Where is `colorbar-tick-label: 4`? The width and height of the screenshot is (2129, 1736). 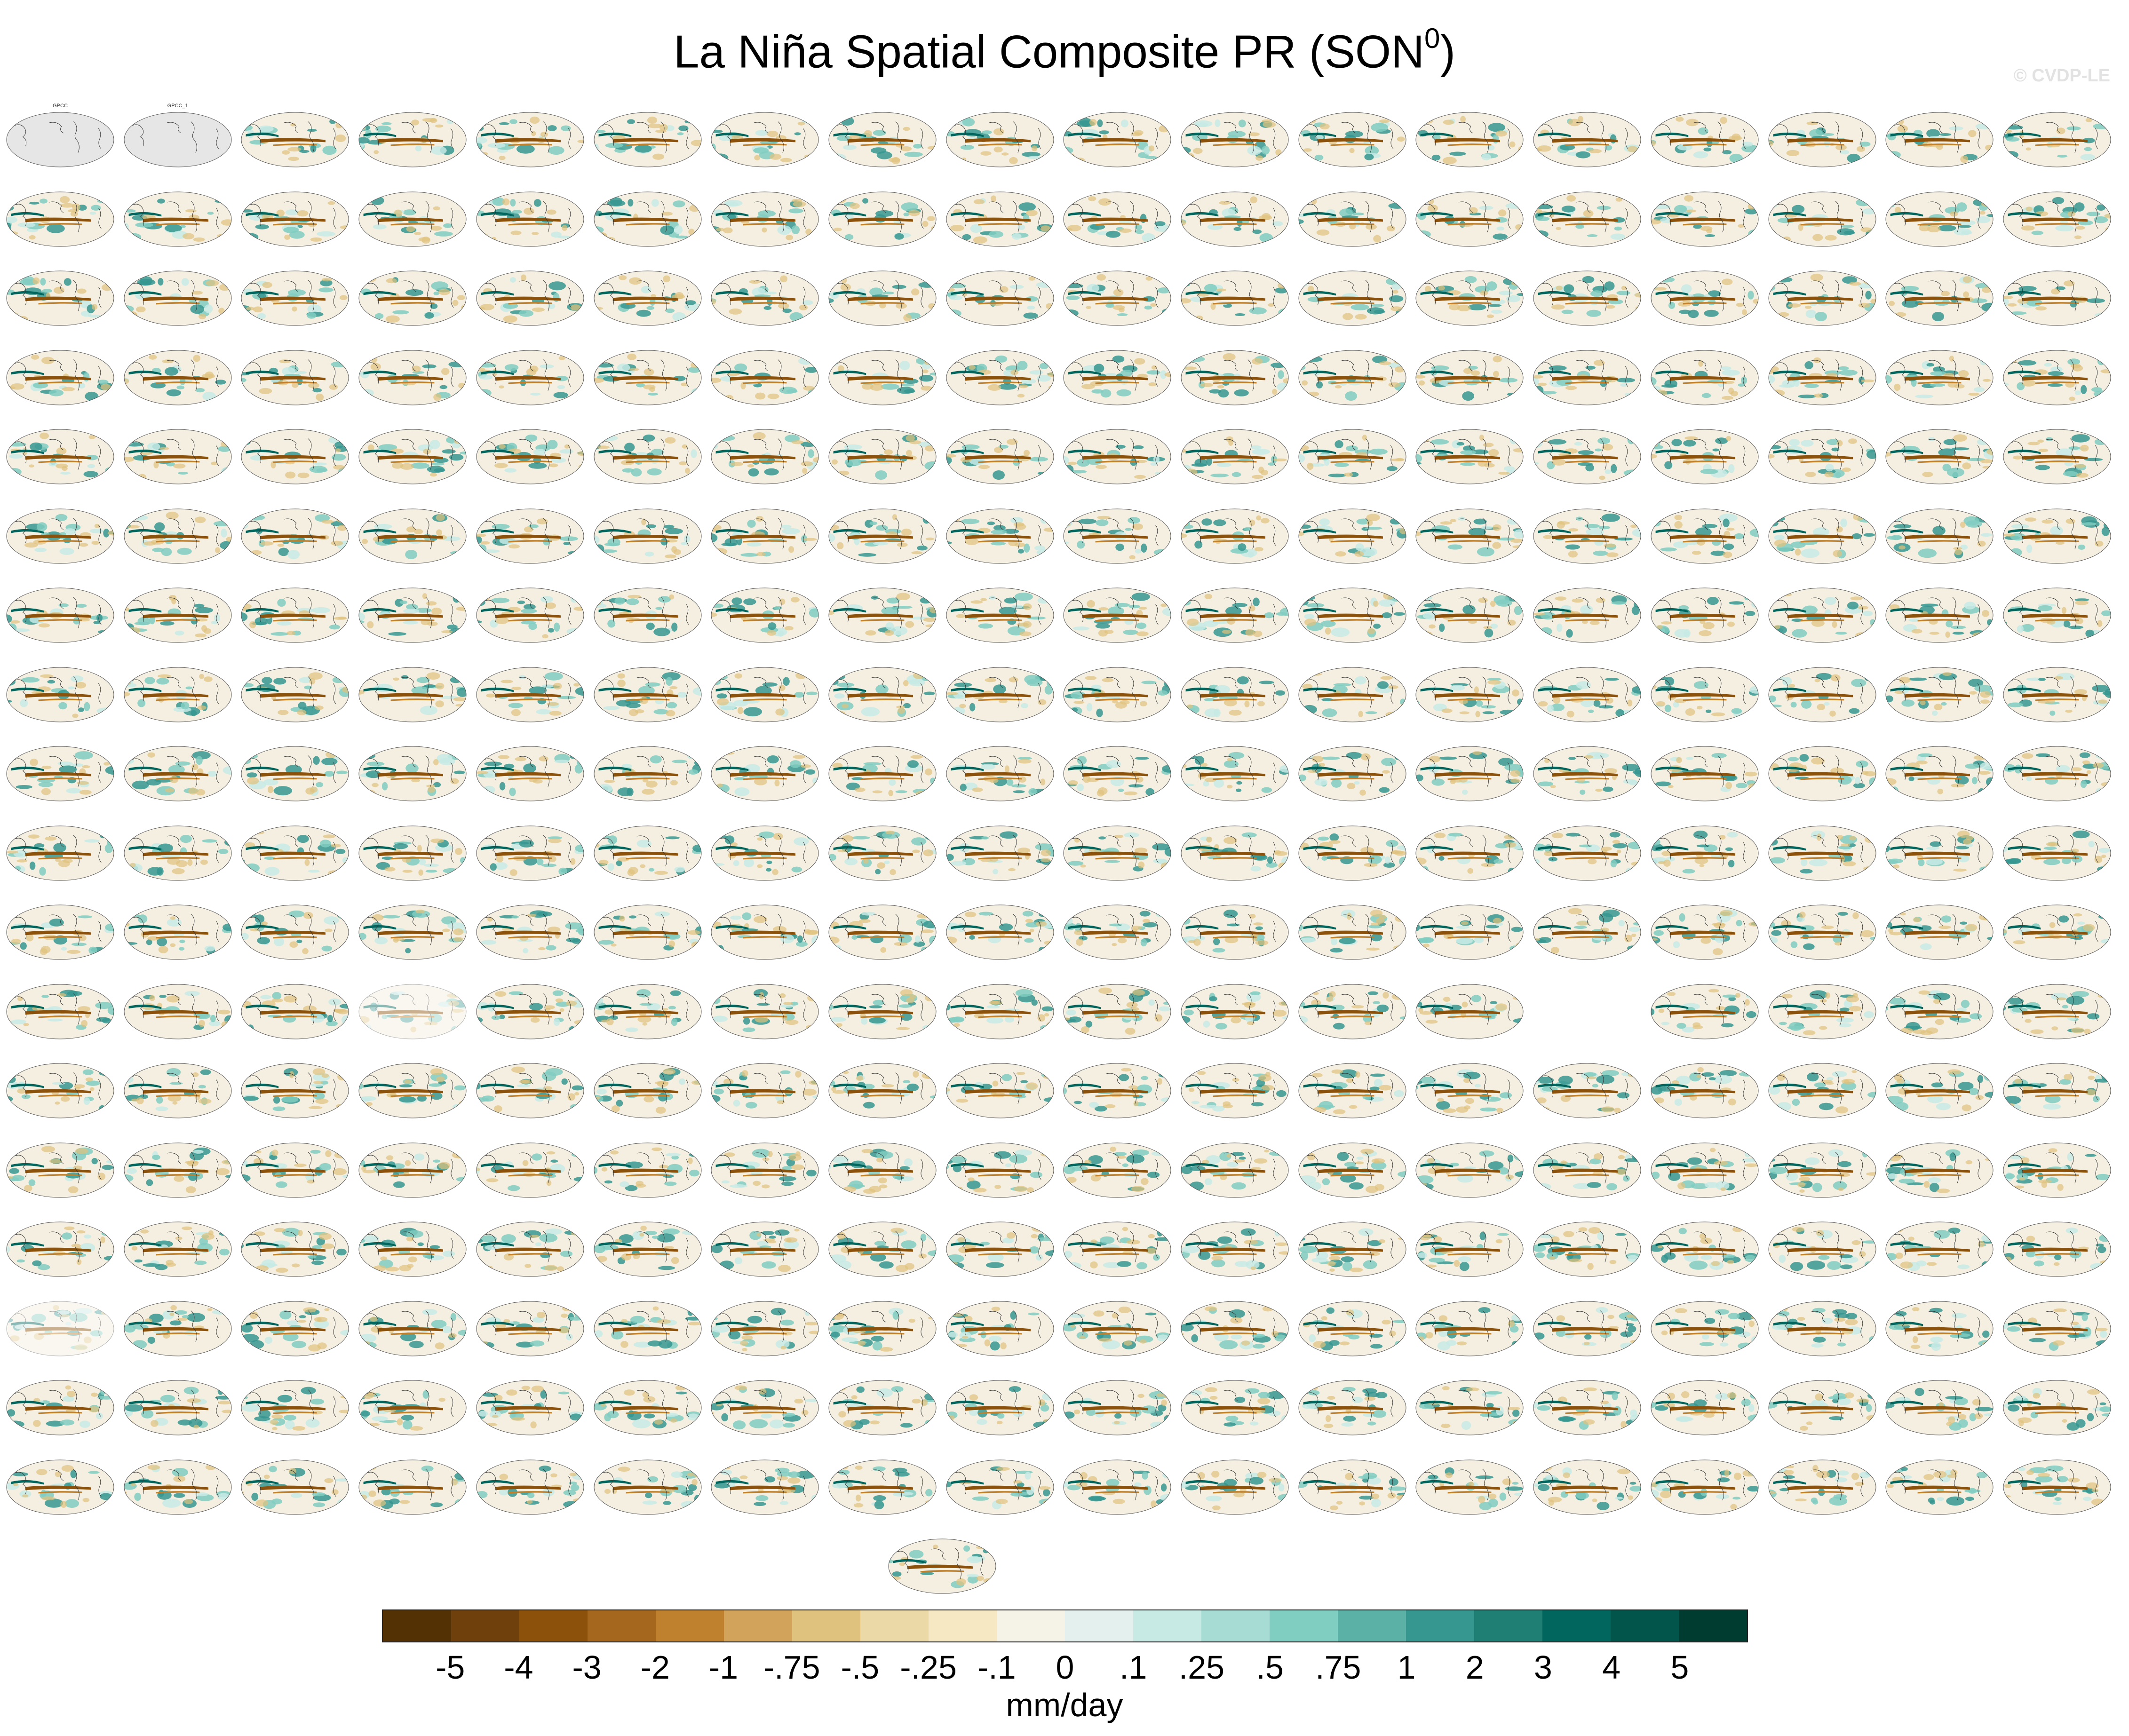 colorbar-tick-label: 4 is located at coordinates (1611, 1667).